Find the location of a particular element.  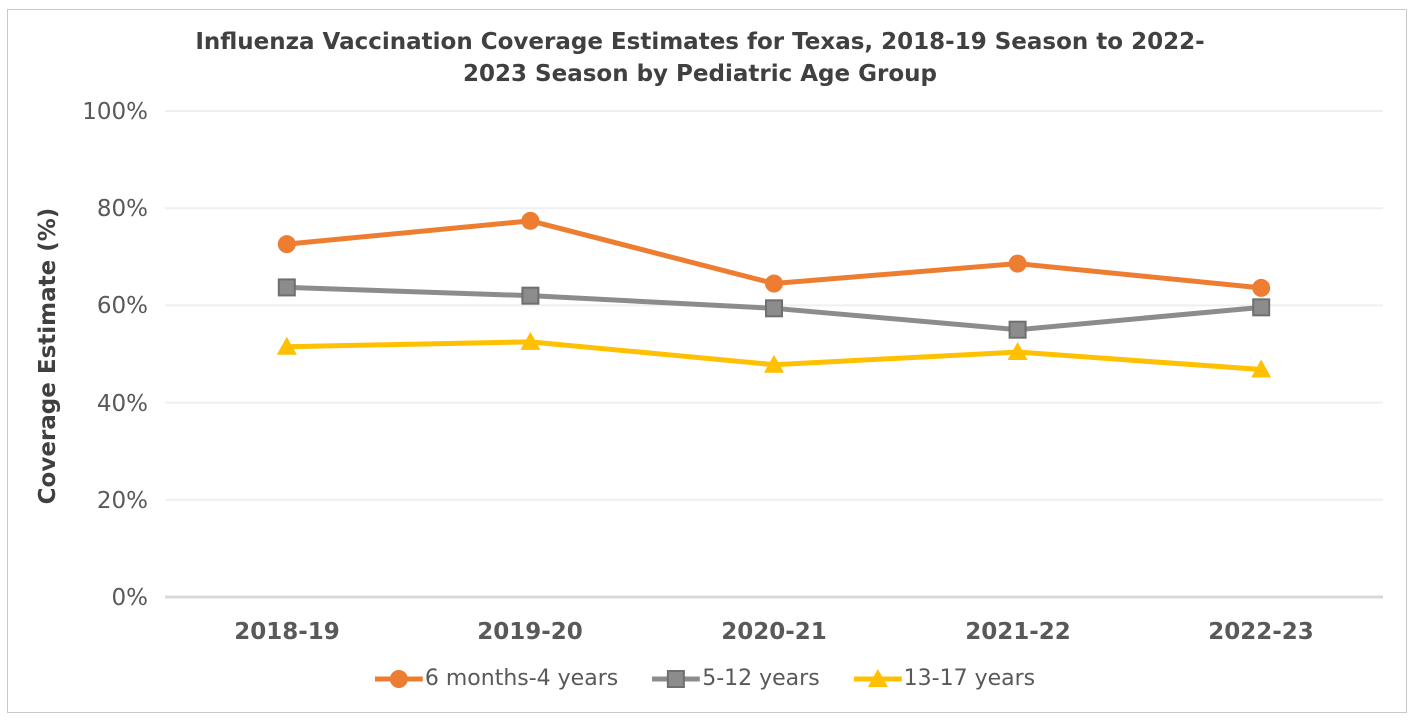

y-tick-0: 0% is located at coordinates (130, 598).